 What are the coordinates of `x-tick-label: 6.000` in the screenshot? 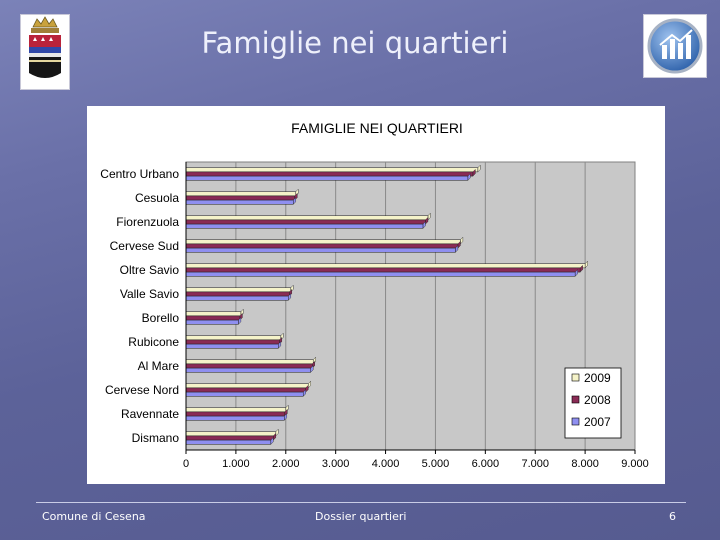 It's located at (486, 464).